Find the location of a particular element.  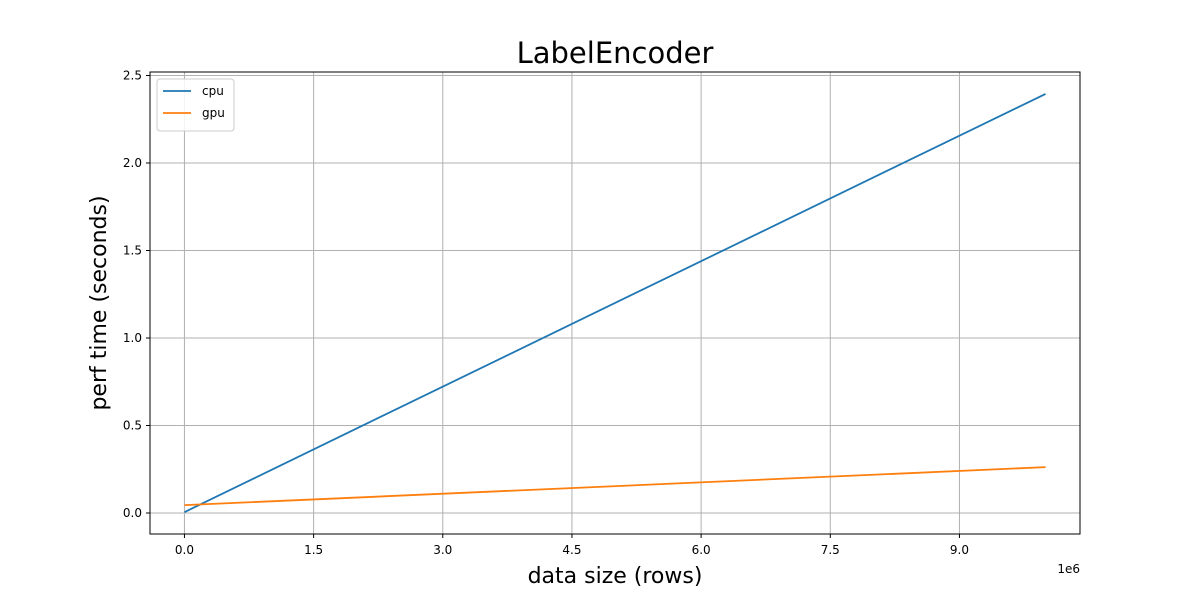

legend-label-cpu: cpu is located at coordinates (213, 91).